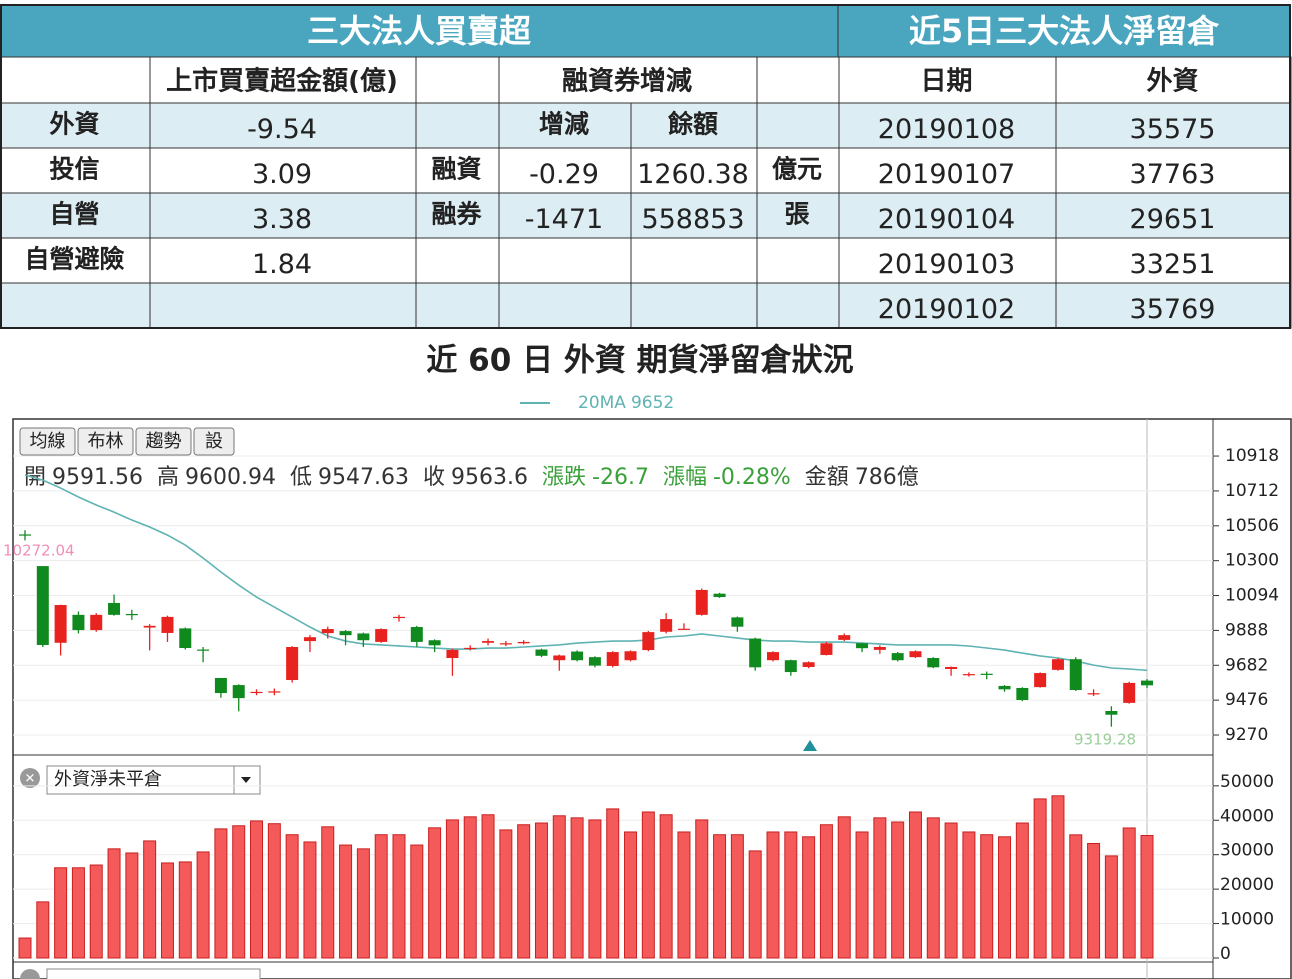  I want to click on table-header: 融資券增減, so click(627, 81).